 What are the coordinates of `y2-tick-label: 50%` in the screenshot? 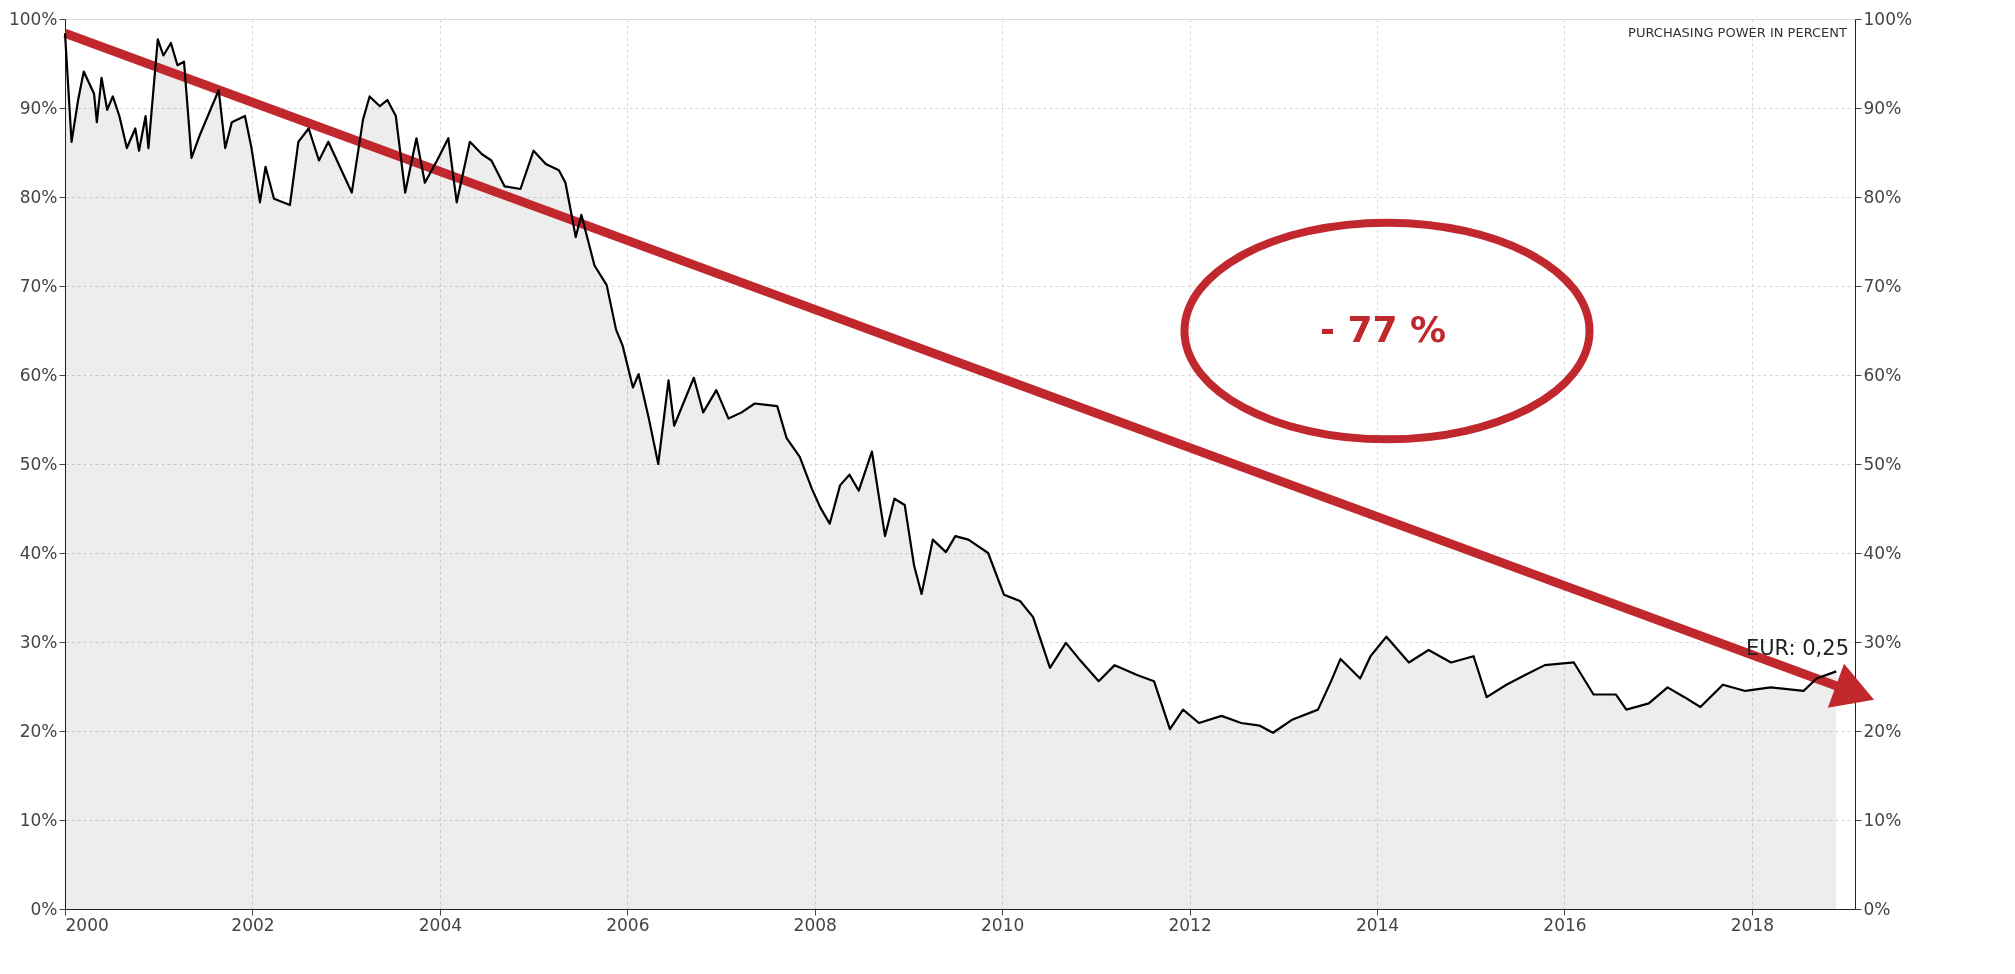 It's located at (1882, 463).